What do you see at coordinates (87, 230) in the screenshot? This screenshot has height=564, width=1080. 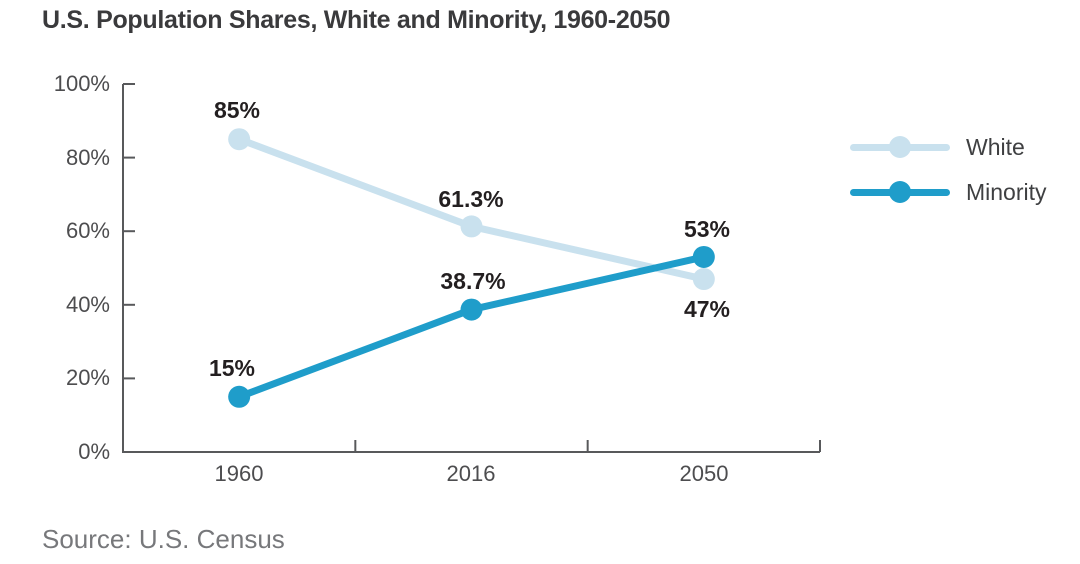 I see `y-axis-tick-label: 60%` at bounding box center [87, 230].